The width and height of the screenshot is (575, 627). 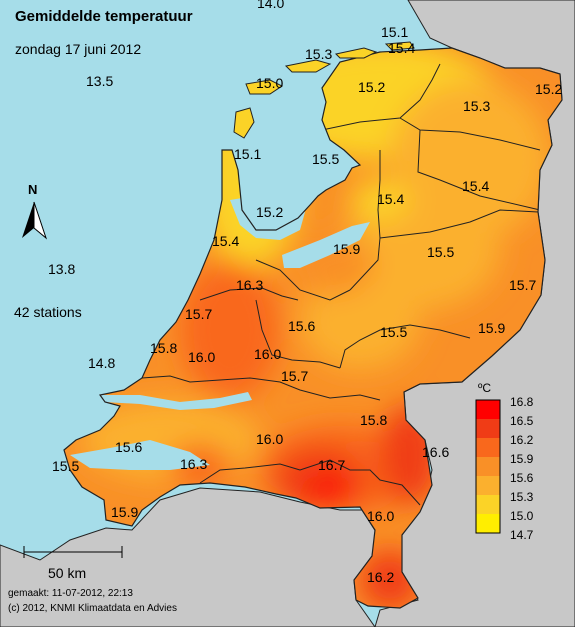 What do you see at coordinates (62, 269) in the screenshot?
I see `temp-label: 13.8` at bounding box center [62, 269].